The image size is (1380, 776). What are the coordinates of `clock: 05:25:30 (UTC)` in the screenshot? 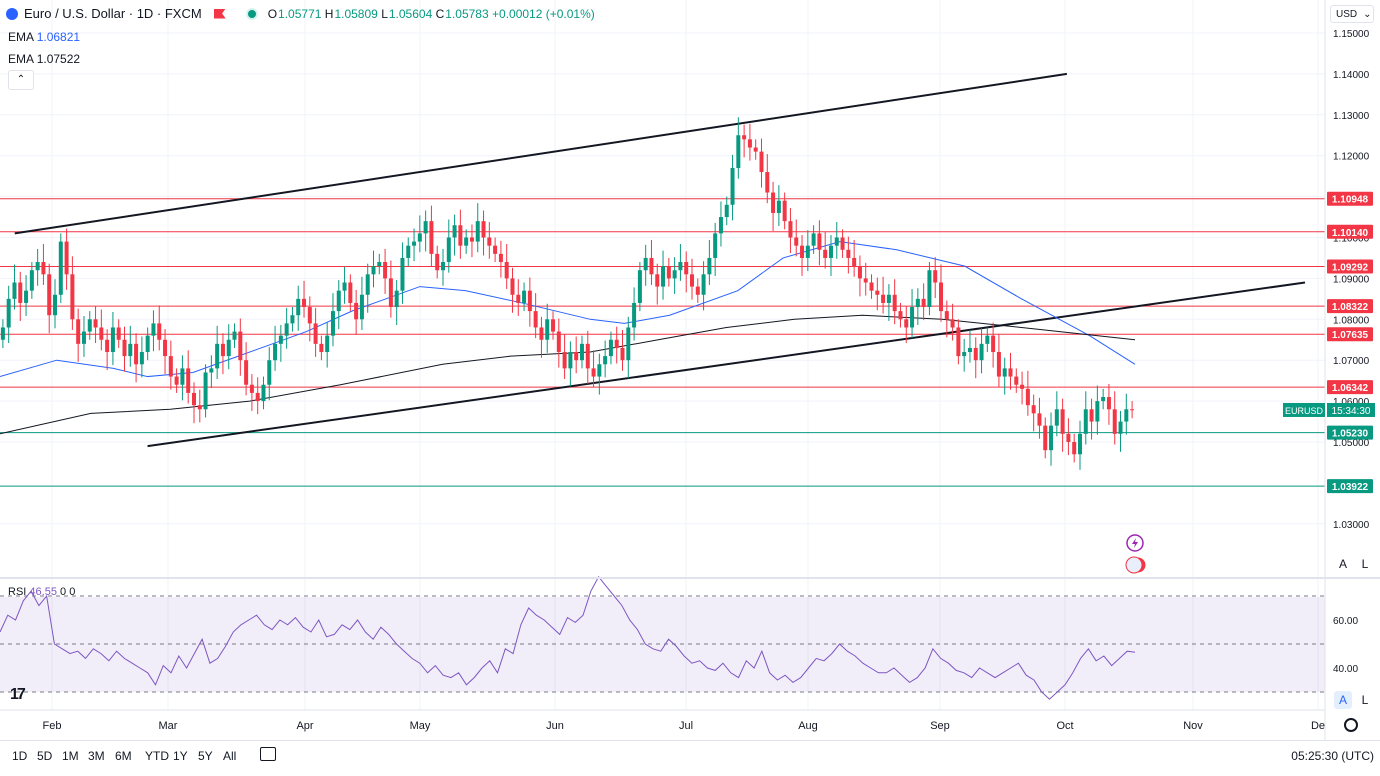 It's located at (1332, 756).